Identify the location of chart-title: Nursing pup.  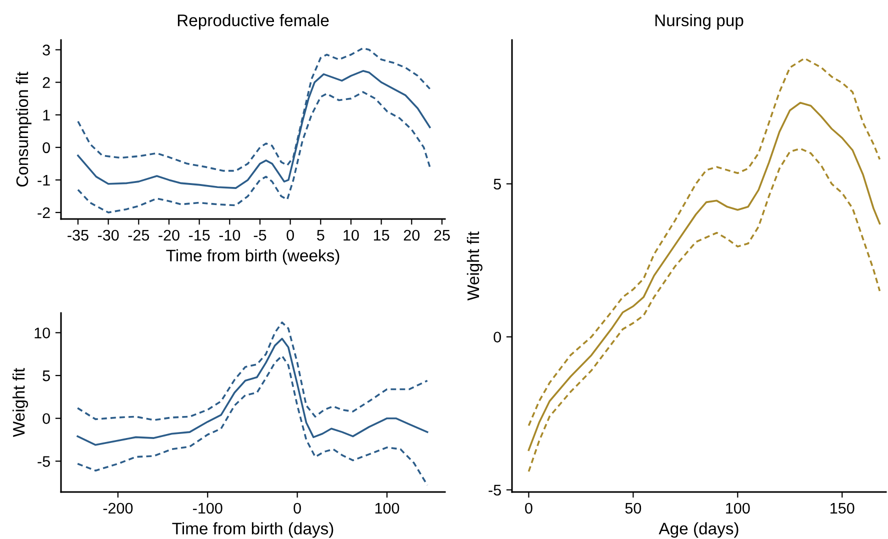
(699, 22).